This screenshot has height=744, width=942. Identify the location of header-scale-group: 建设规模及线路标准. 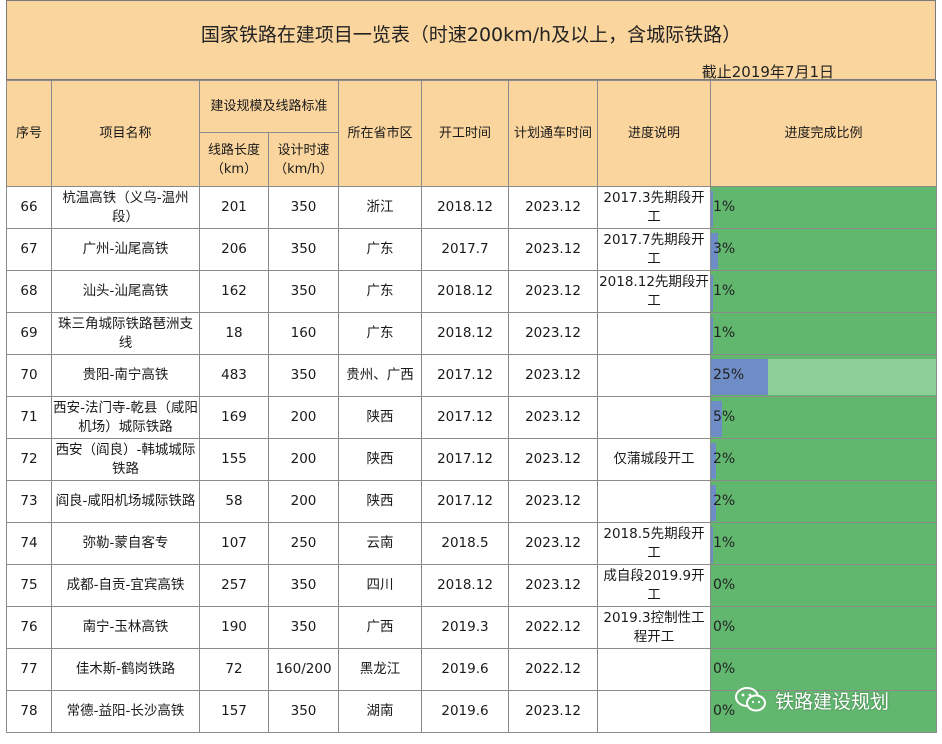
(269, 106).